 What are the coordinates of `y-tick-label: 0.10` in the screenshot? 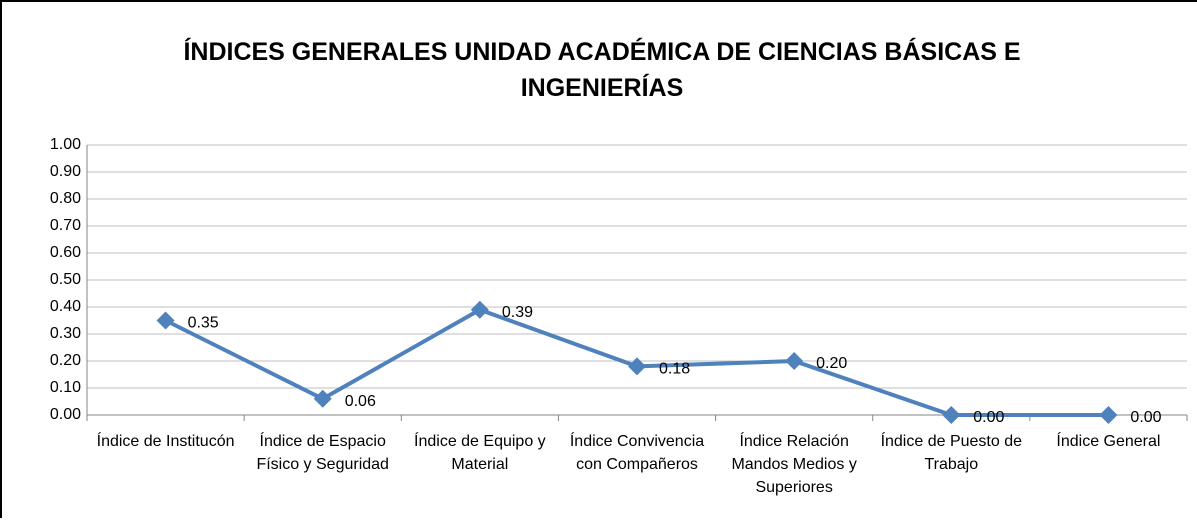 It's located at (65, 387).